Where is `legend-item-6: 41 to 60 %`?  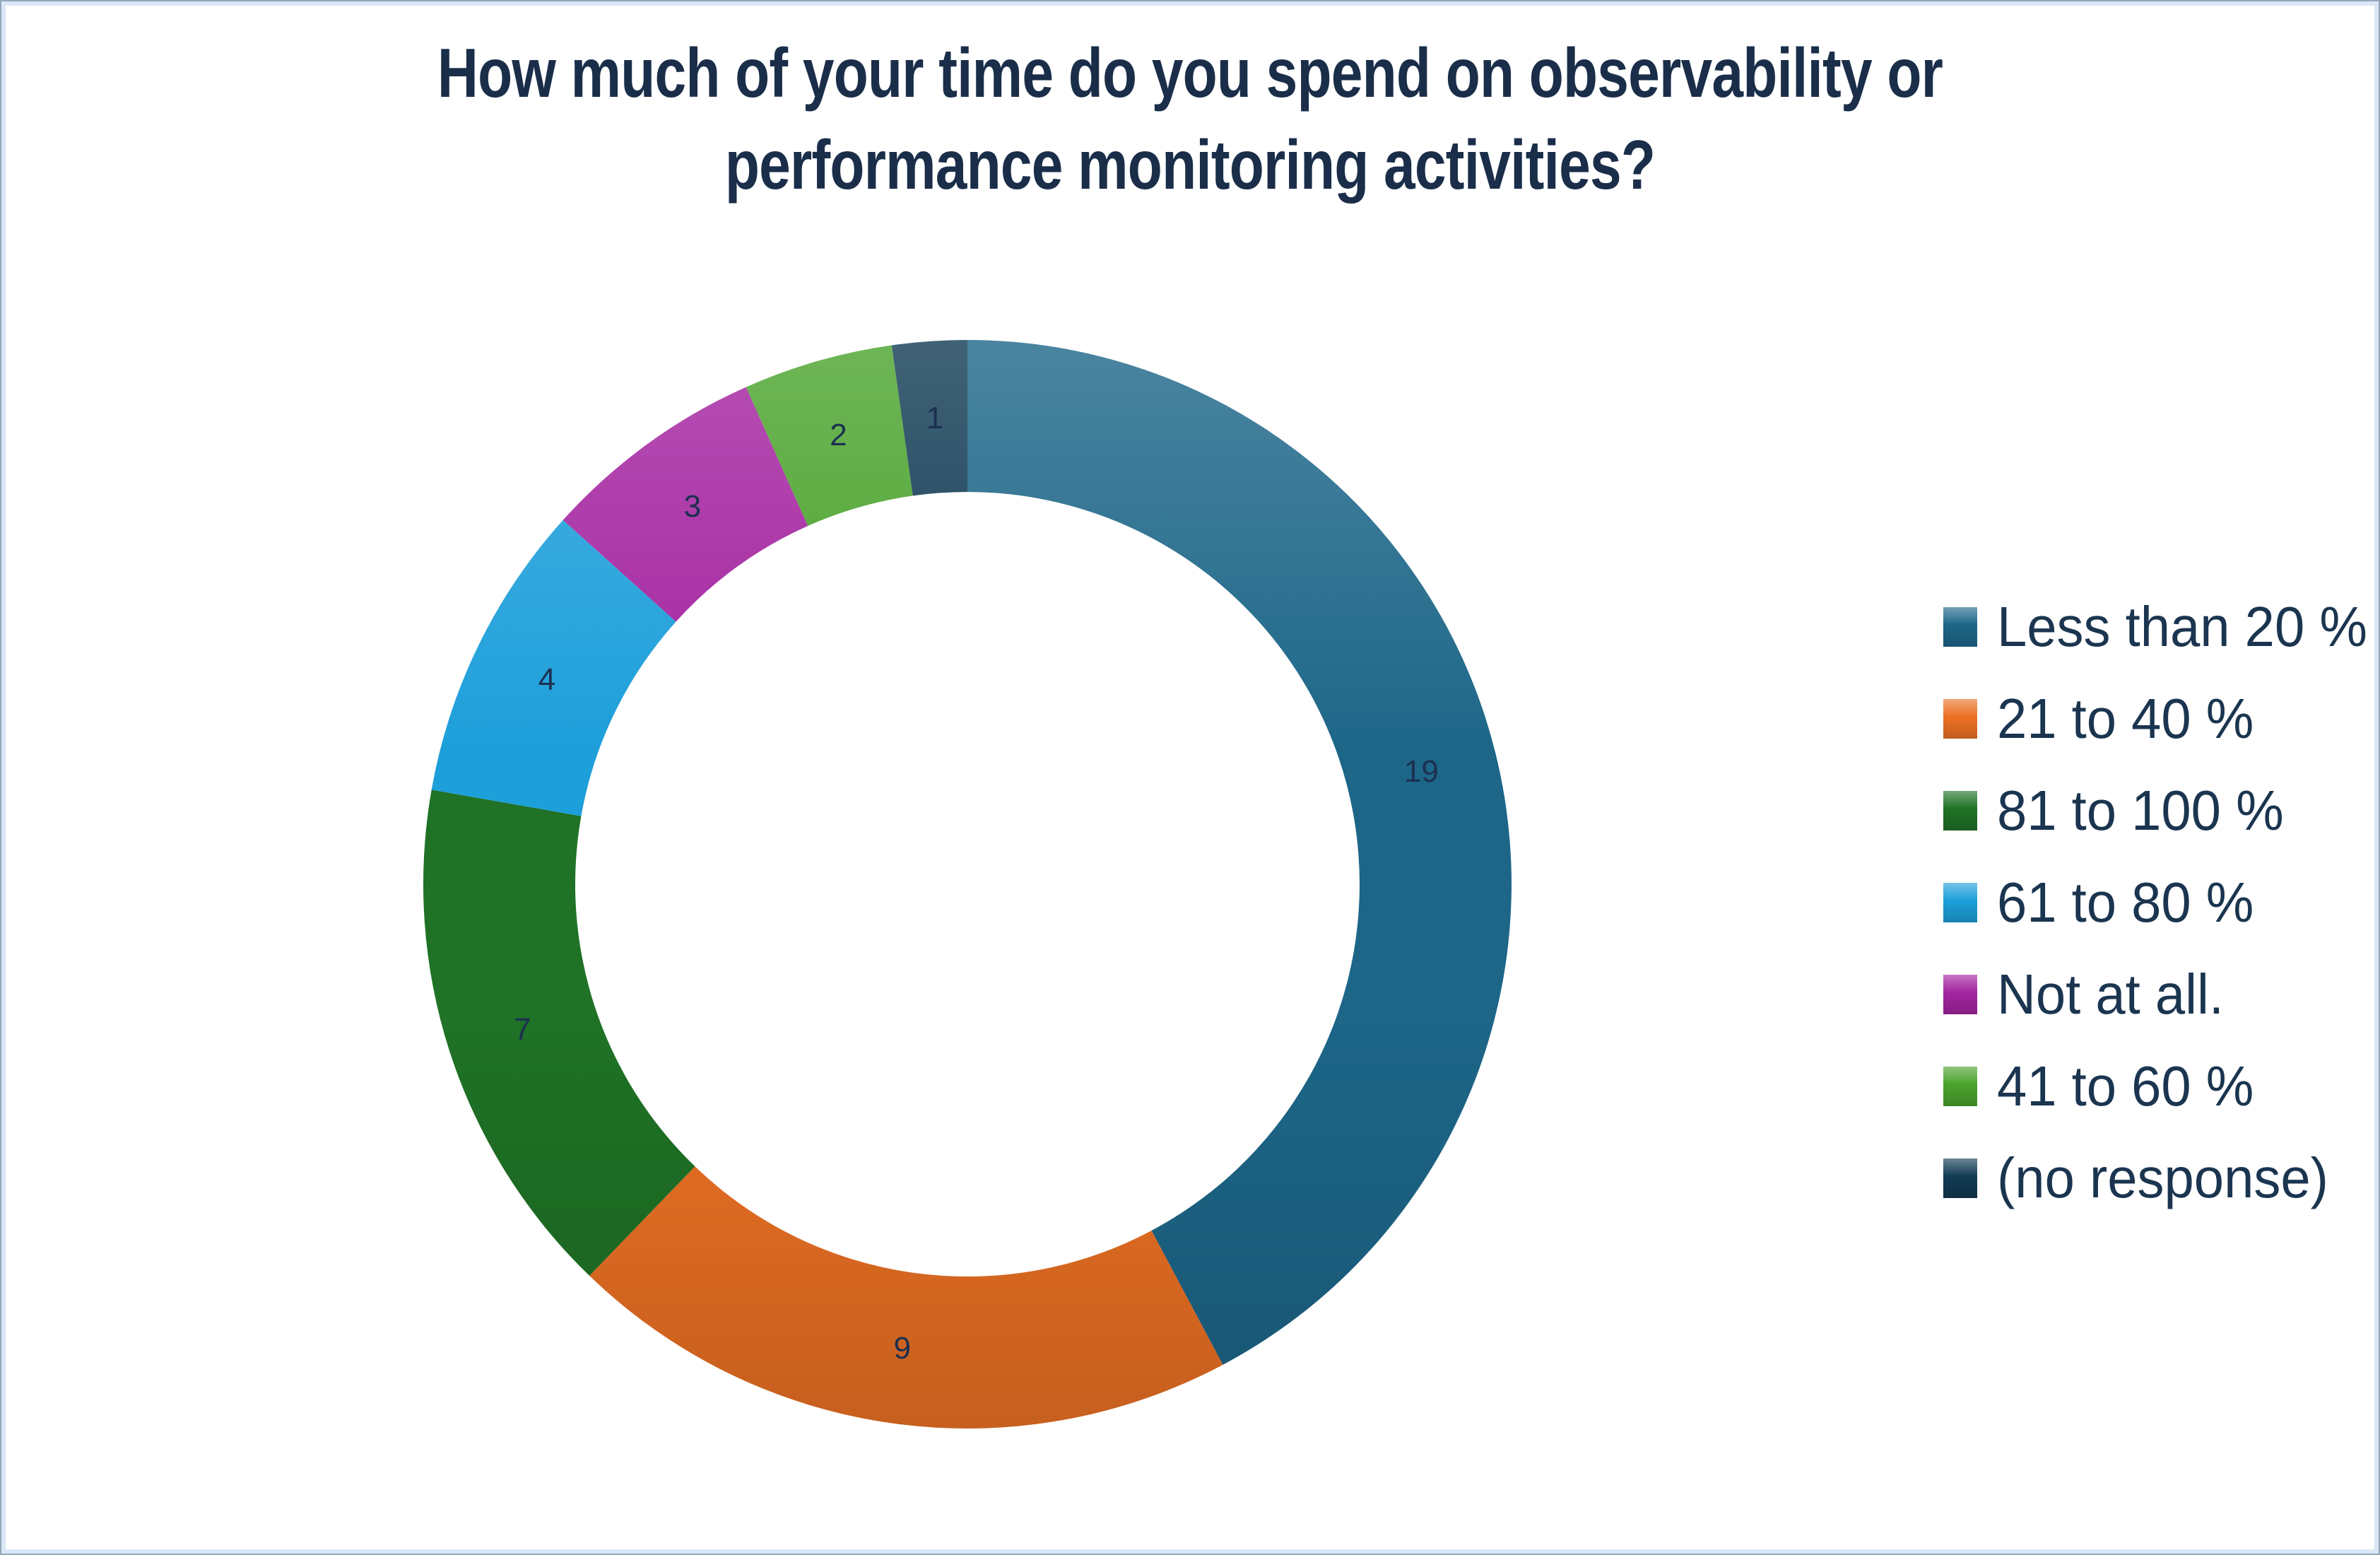 legend-item-6: 41 to 60 % is located at coordinates (2161, 1086).